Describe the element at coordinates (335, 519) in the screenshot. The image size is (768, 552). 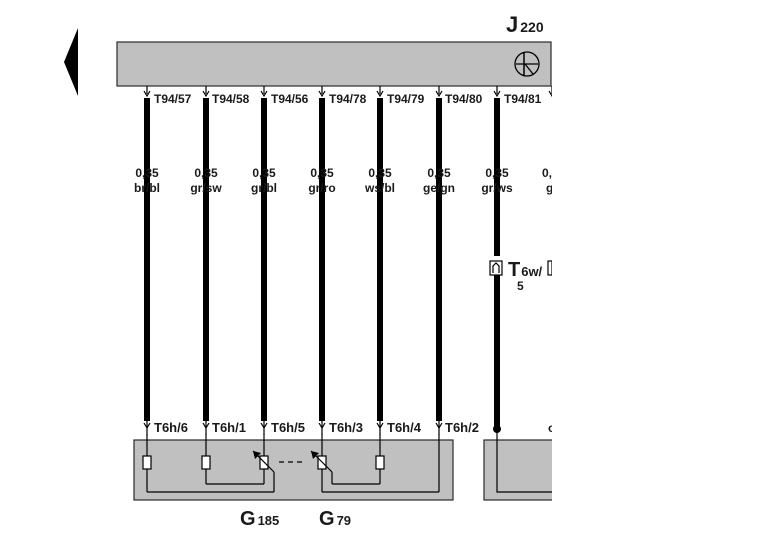
I see `sensor-label-g79: G 79` at that location.